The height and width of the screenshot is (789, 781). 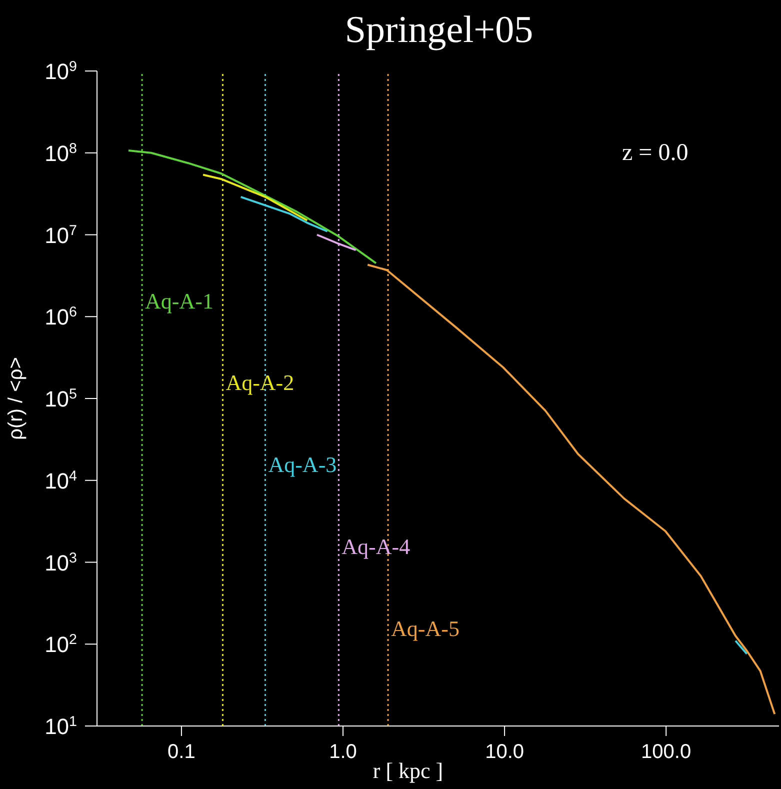 What do you see at coordinates (61, 317) in the screenshot?
I see `y-tick-label: 10$^{6}$` at bounding box center [61, 317].